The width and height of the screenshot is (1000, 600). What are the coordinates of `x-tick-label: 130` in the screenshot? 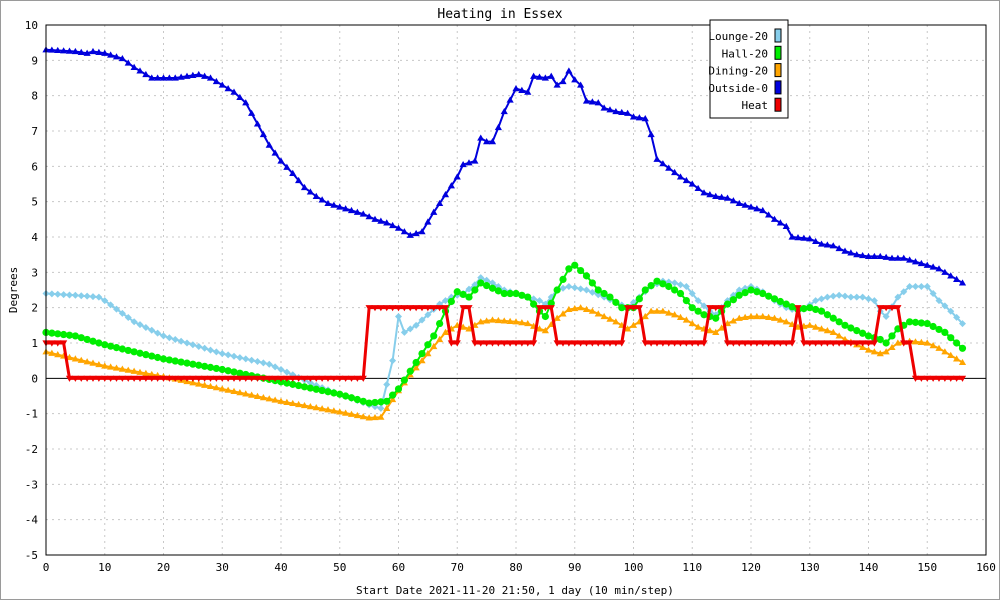 It's located at (810, 567).